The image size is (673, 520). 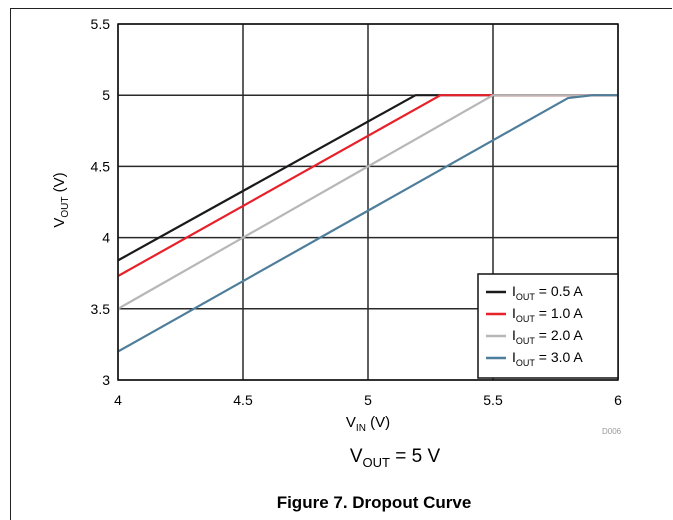 What do you see at coordinates (101, 24) in the screenshot?
I see `y-tick-label: 5.5` at bounding box center [101, 24].